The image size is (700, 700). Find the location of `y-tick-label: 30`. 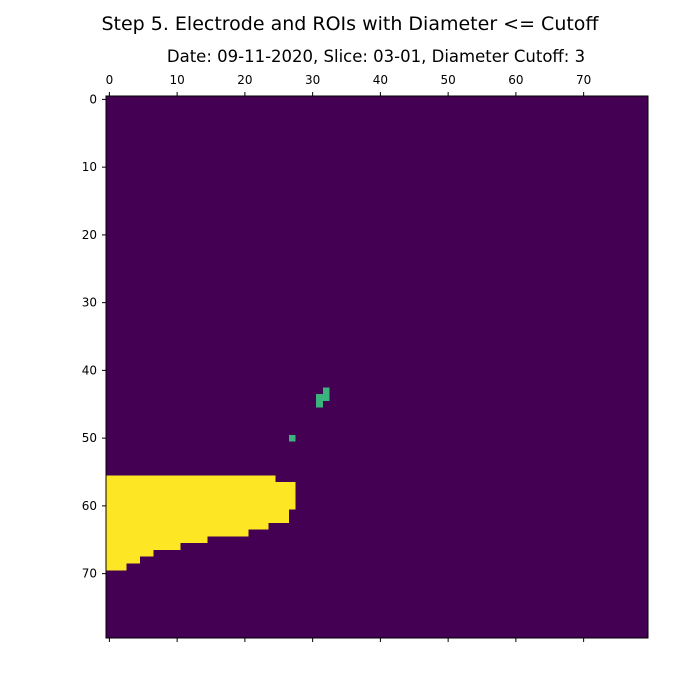

y-tick-label: 30 is located at coordinates (89, 303).